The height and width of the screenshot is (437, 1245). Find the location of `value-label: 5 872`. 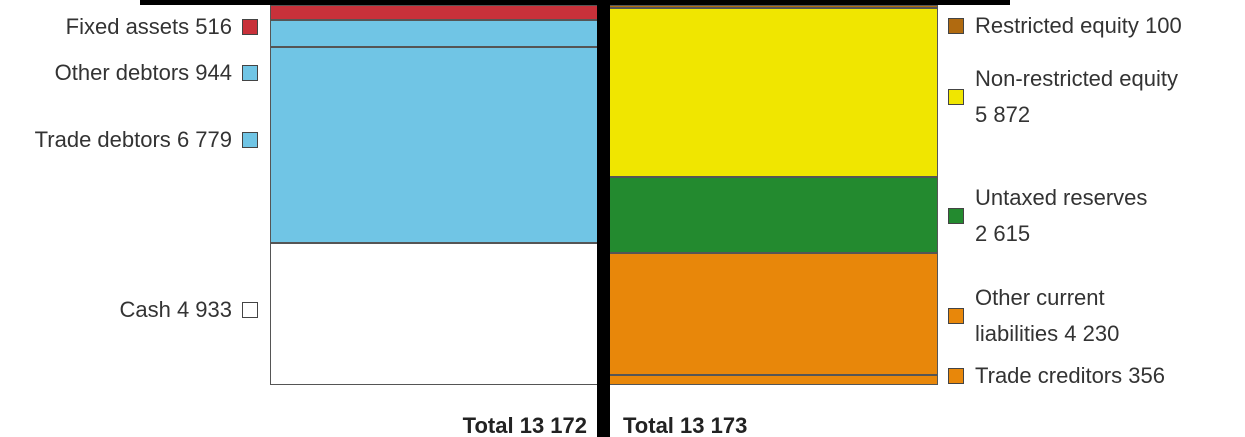

value-label: 5 872 is located at coordinates (1003, 114).